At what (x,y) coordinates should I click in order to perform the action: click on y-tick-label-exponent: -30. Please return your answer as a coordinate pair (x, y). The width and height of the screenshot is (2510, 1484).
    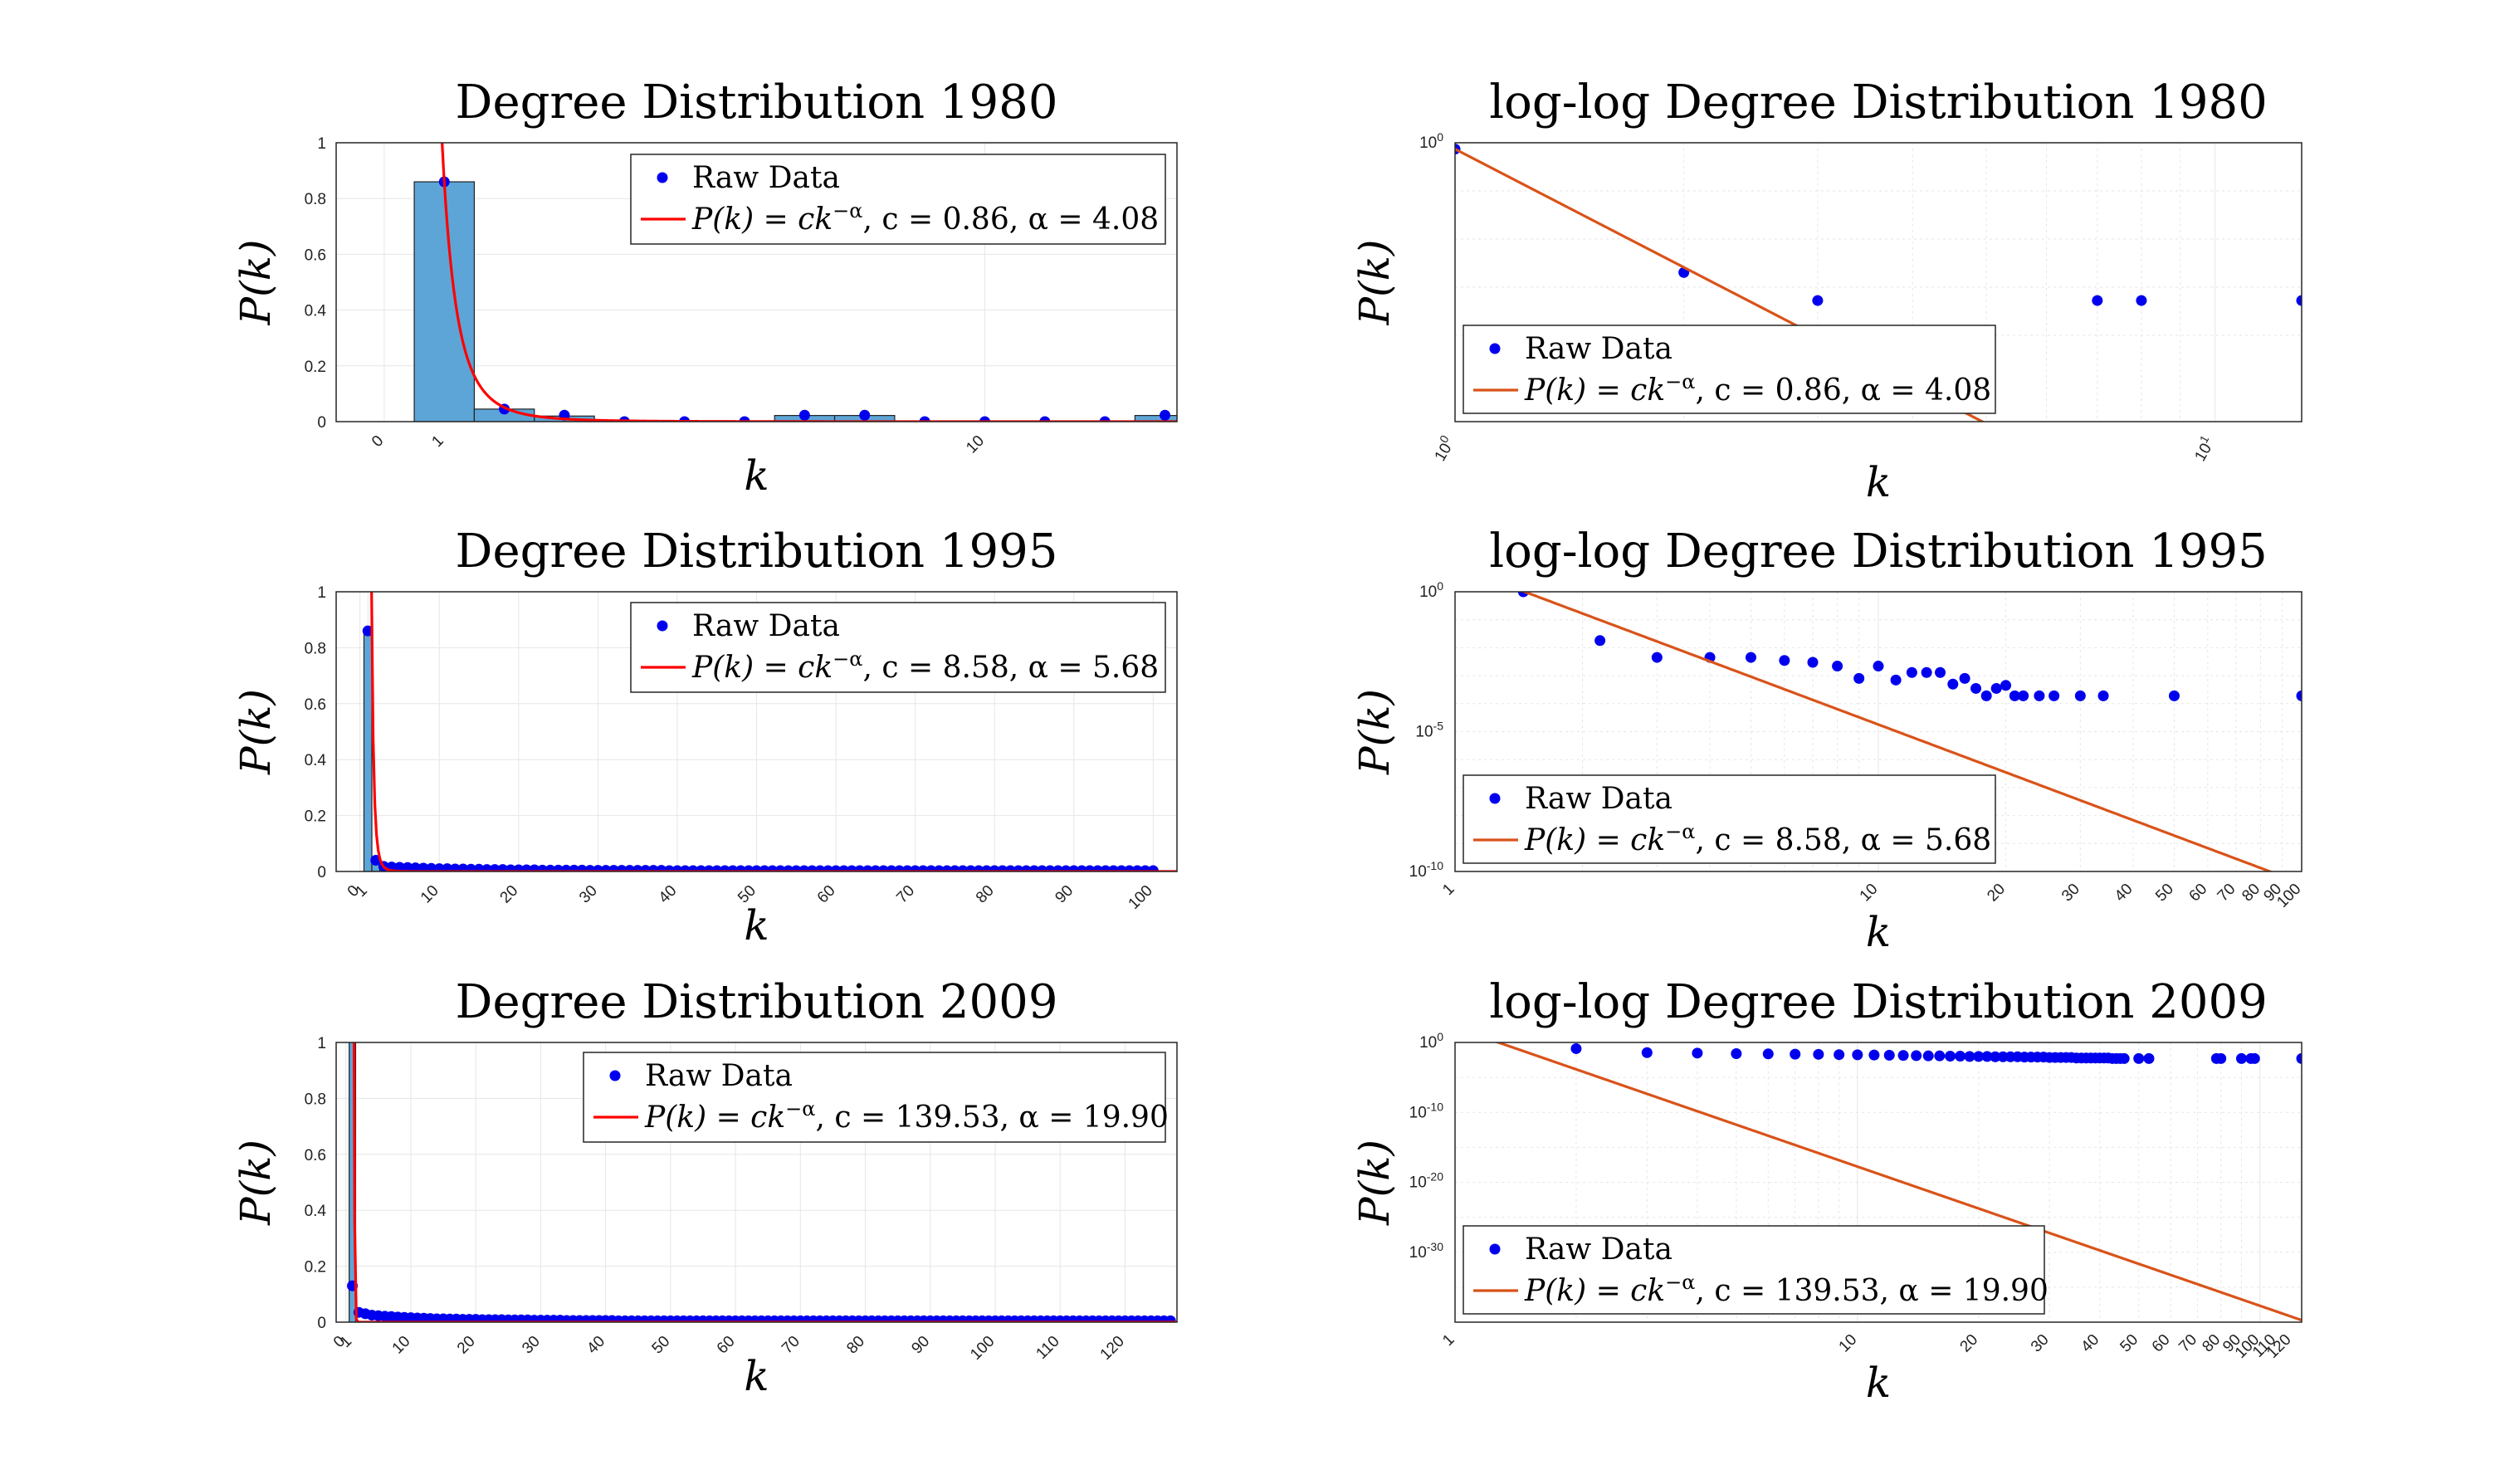
    Looking at the image, I should click on (1435, 1246).